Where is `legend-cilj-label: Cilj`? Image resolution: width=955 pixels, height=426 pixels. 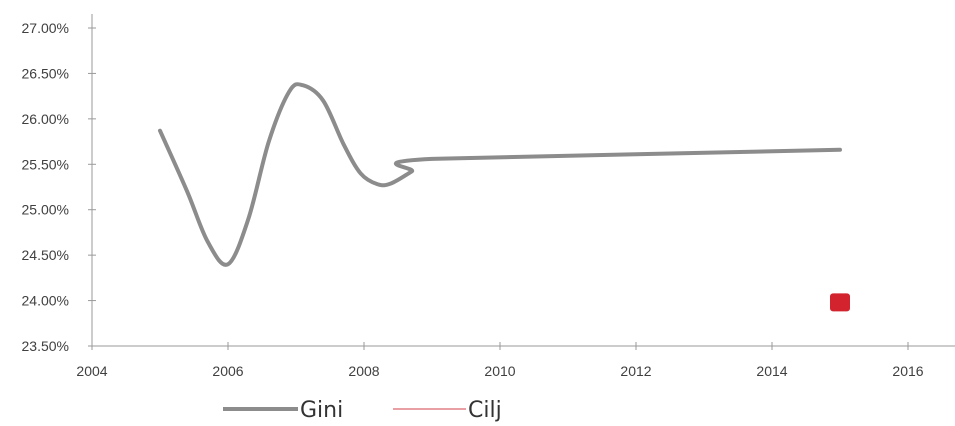 legend-cilj-label: Cilj is located at coordinates (485, 410).